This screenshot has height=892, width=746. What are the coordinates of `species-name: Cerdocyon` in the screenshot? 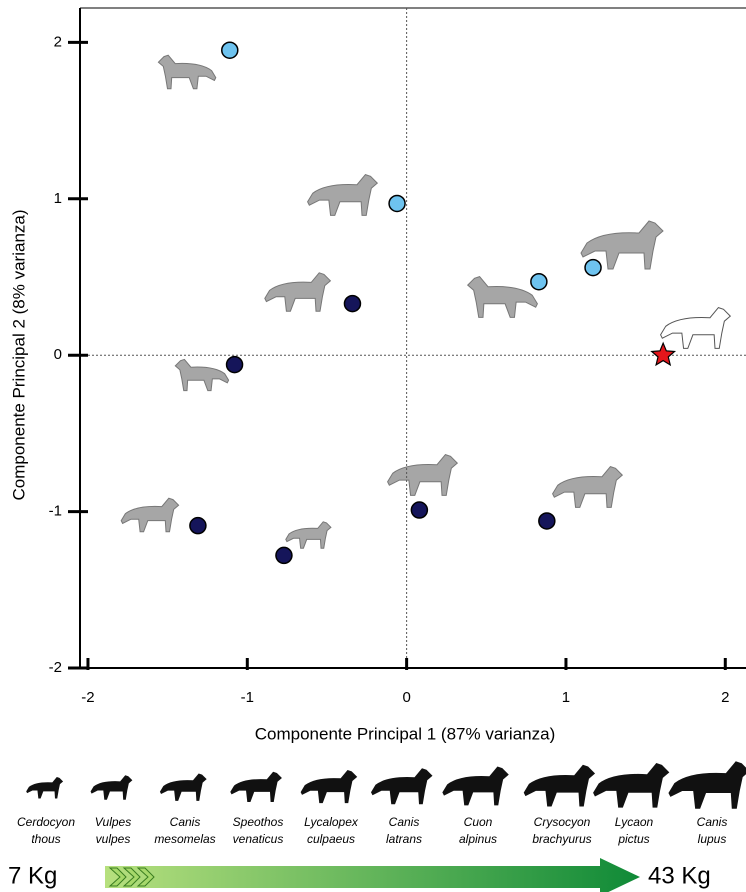 It's located at (46, 822).